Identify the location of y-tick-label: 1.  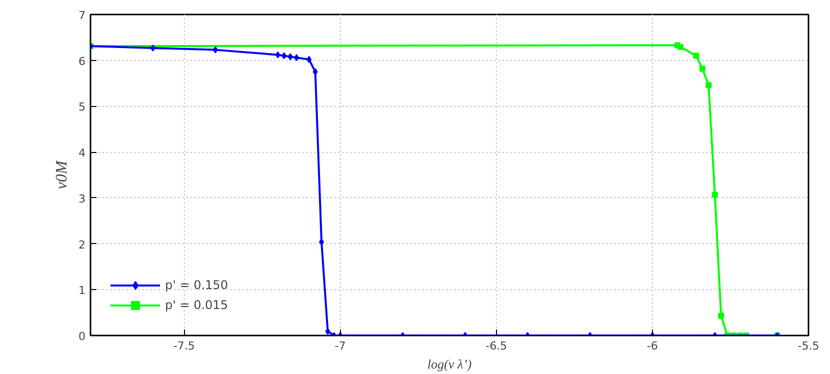
(82, 291).